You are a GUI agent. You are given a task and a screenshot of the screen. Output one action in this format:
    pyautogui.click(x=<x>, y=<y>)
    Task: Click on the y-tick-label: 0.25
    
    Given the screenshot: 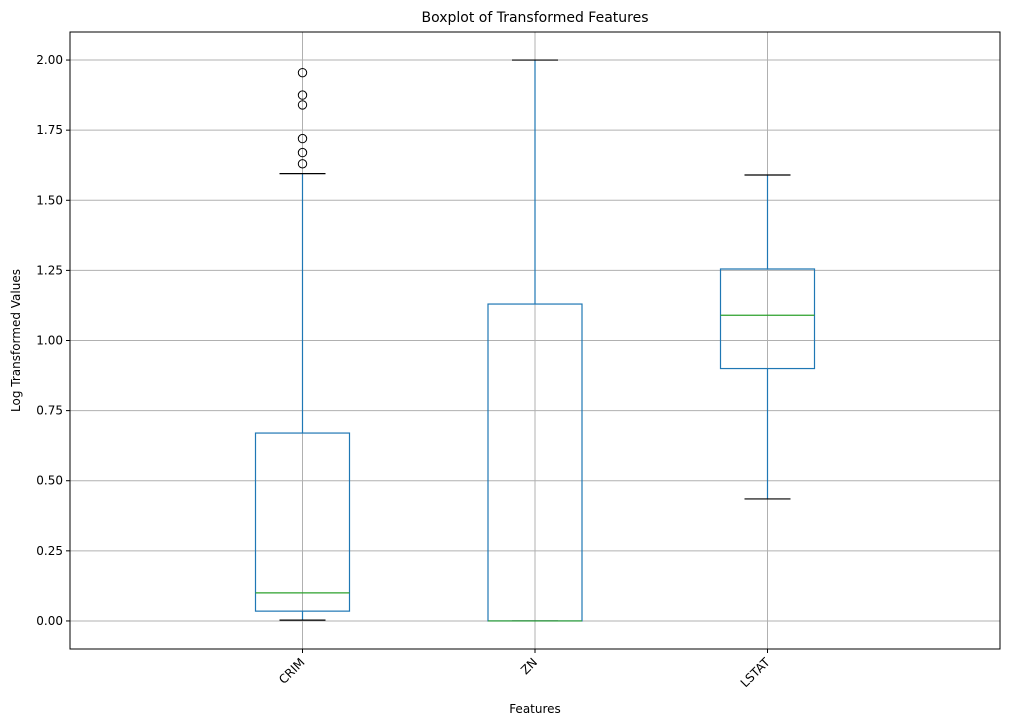 What is the action you would take?
    pyautogui.click(x=49, y=551)
    